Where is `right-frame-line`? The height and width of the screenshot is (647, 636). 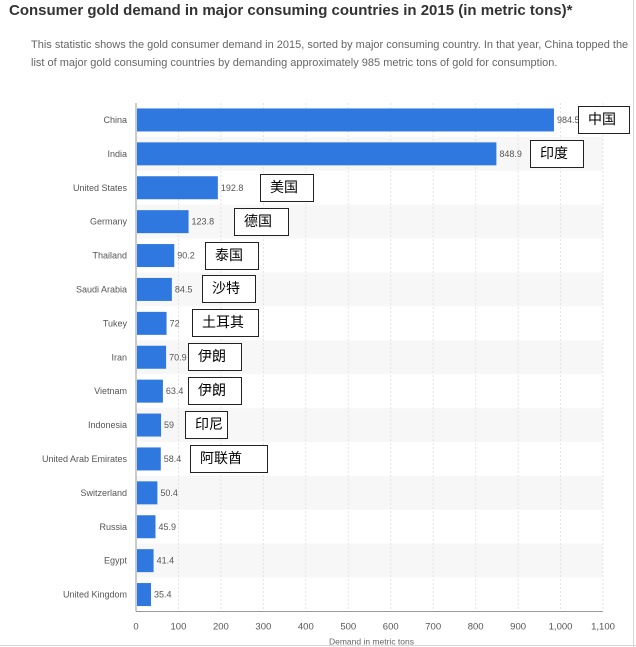 right-frame-line is located at coordinates (633, 323).